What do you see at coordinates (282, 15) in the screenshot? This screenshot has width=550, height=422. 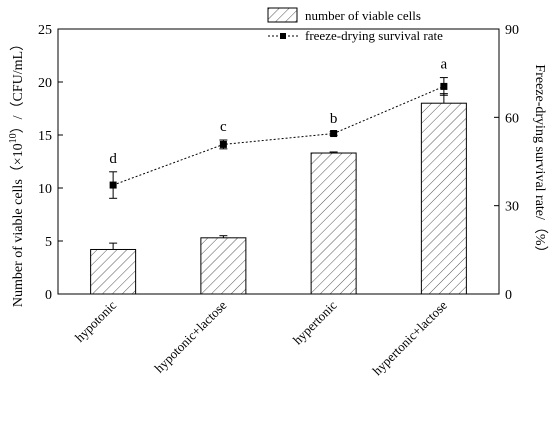 I see `legend-bar-swatch` at bounding box center [282, 15].